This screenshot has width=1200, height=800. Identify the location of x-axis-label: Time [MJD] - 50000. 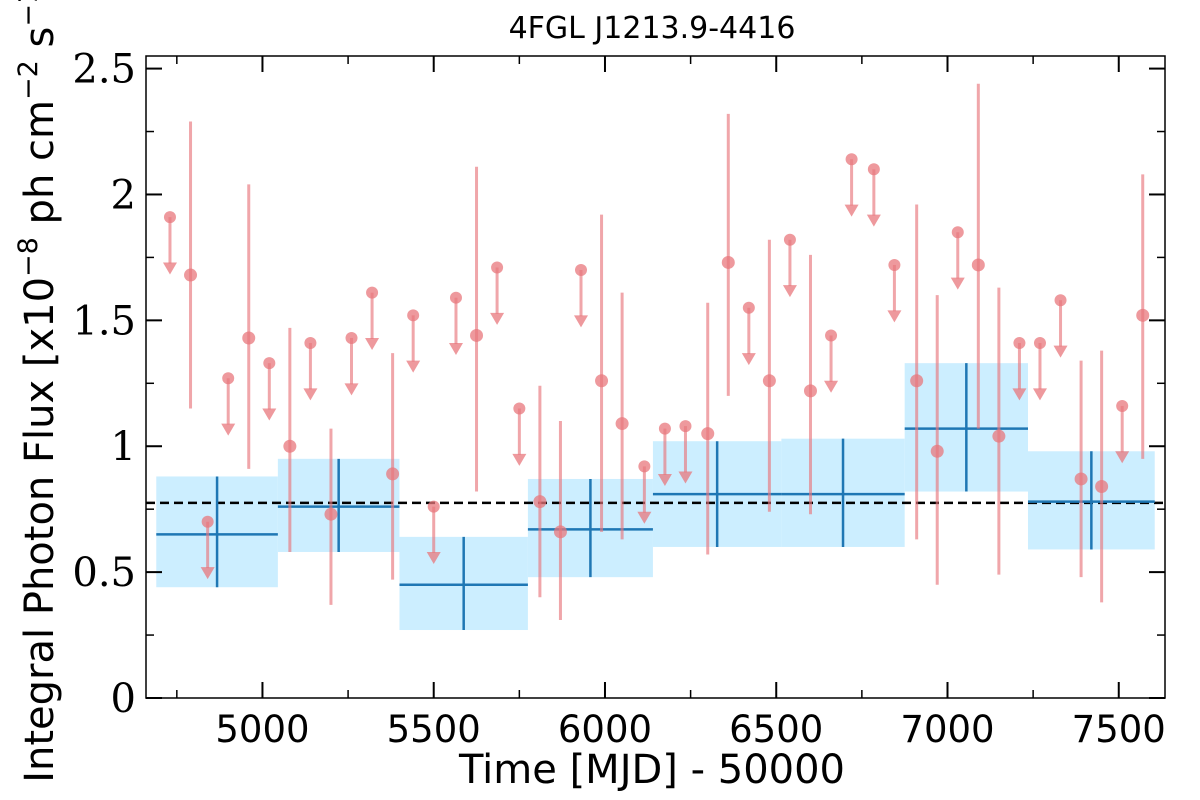
(651, 770).